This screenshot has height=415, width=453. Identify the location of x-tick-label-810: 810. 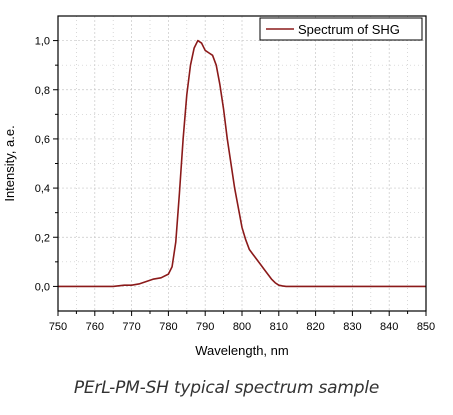
(279, 327).